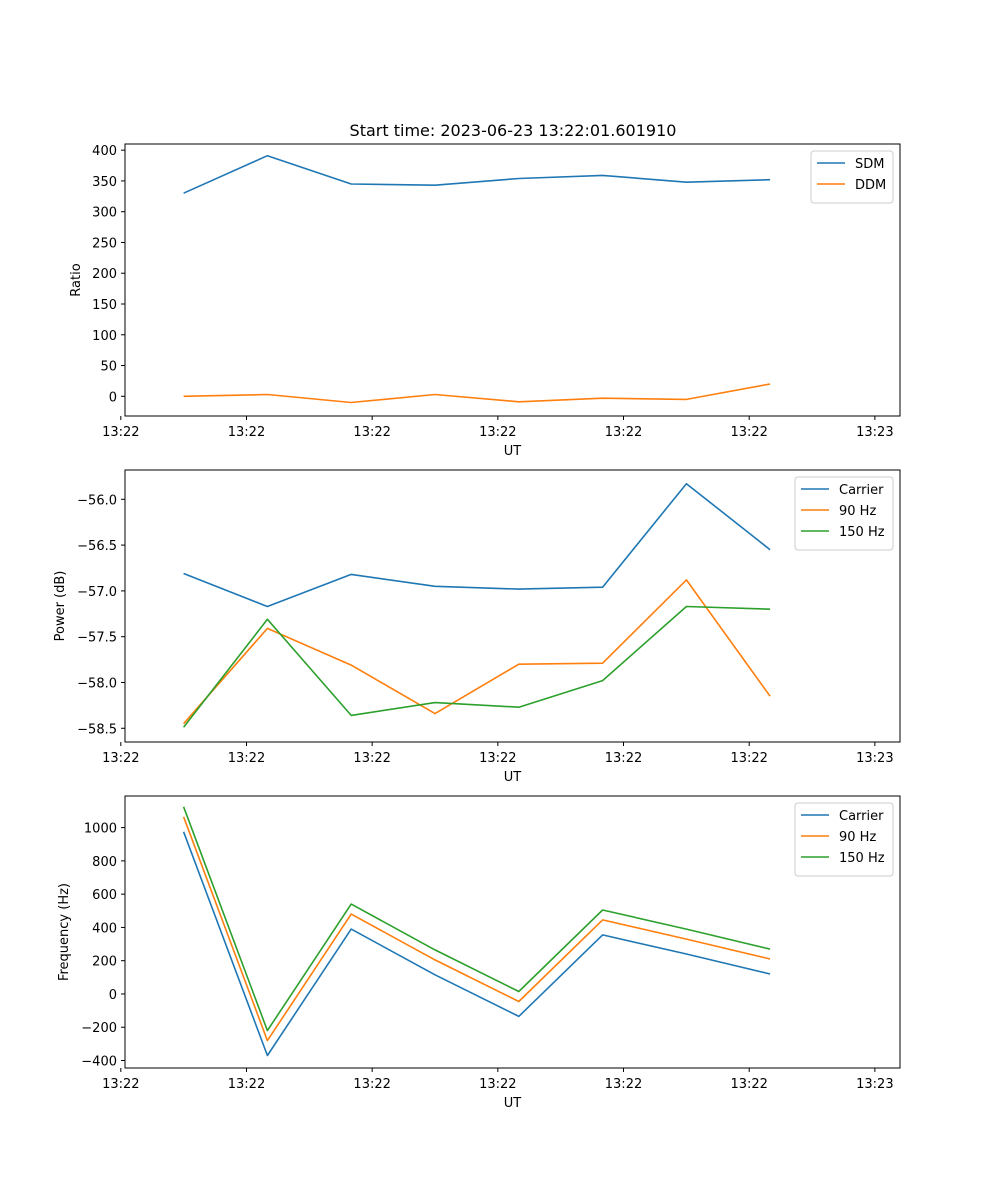 The width and height of the screenshot is (1000, 1200). What do you see at coordinates (97, 500) in the screenshot?
I see `y-tick-label: −56.0` at bounding box center [97, 500].